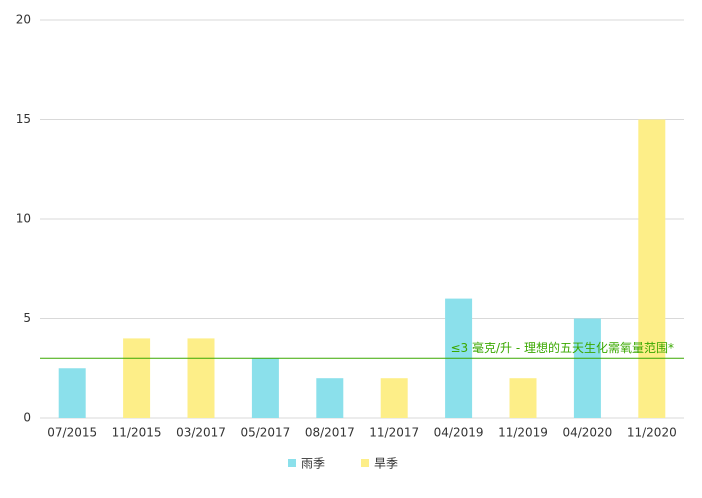  What do you see at coordinates (23, 219) in the screenshot?
I see `y-tick-label: 10` at bounding box center [23, 219].